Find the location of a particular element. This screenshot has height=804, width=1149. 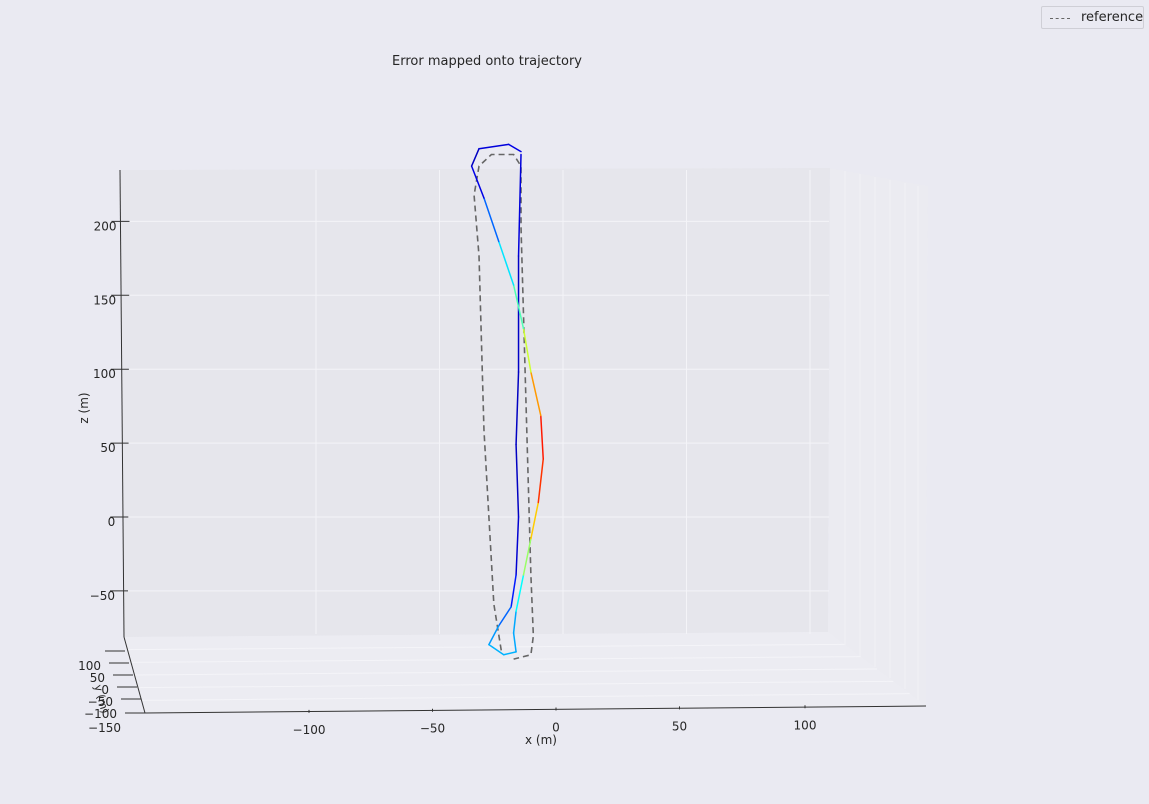

trajectory-lines is located at coordinates (507, 401).